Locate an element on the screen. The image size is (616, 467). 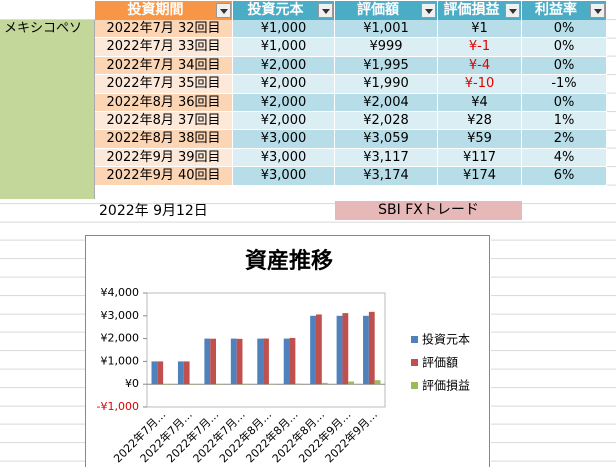
cell: 6% is located at coordinates (564, 176).